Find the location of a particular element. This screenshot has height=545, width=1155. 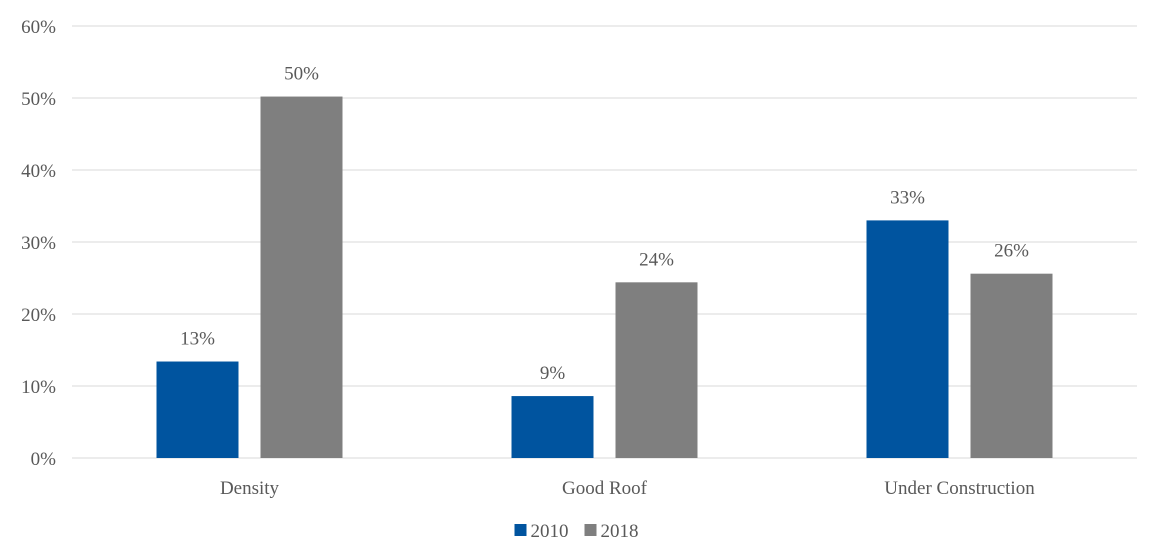

legend-item-2010: 2010 is located at coordinates (541, 531).